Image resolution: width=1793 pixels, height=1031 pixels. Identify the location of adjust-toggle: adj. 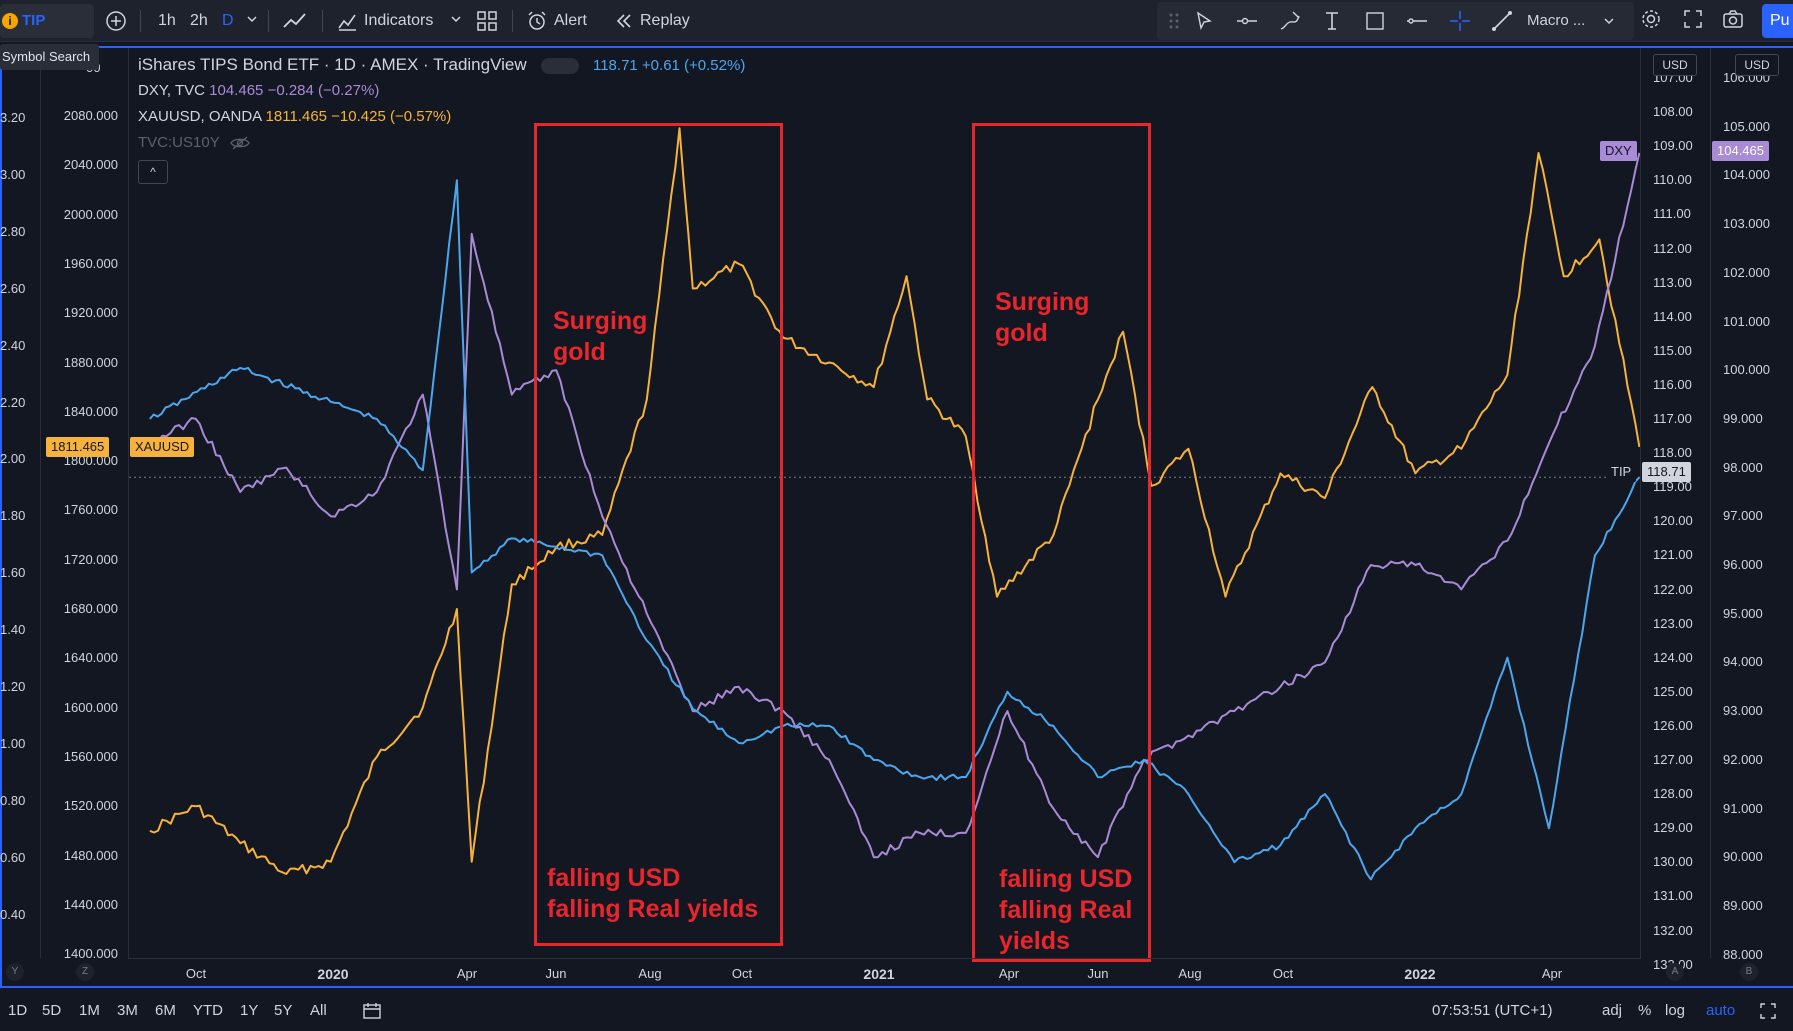
(1612, 1010).